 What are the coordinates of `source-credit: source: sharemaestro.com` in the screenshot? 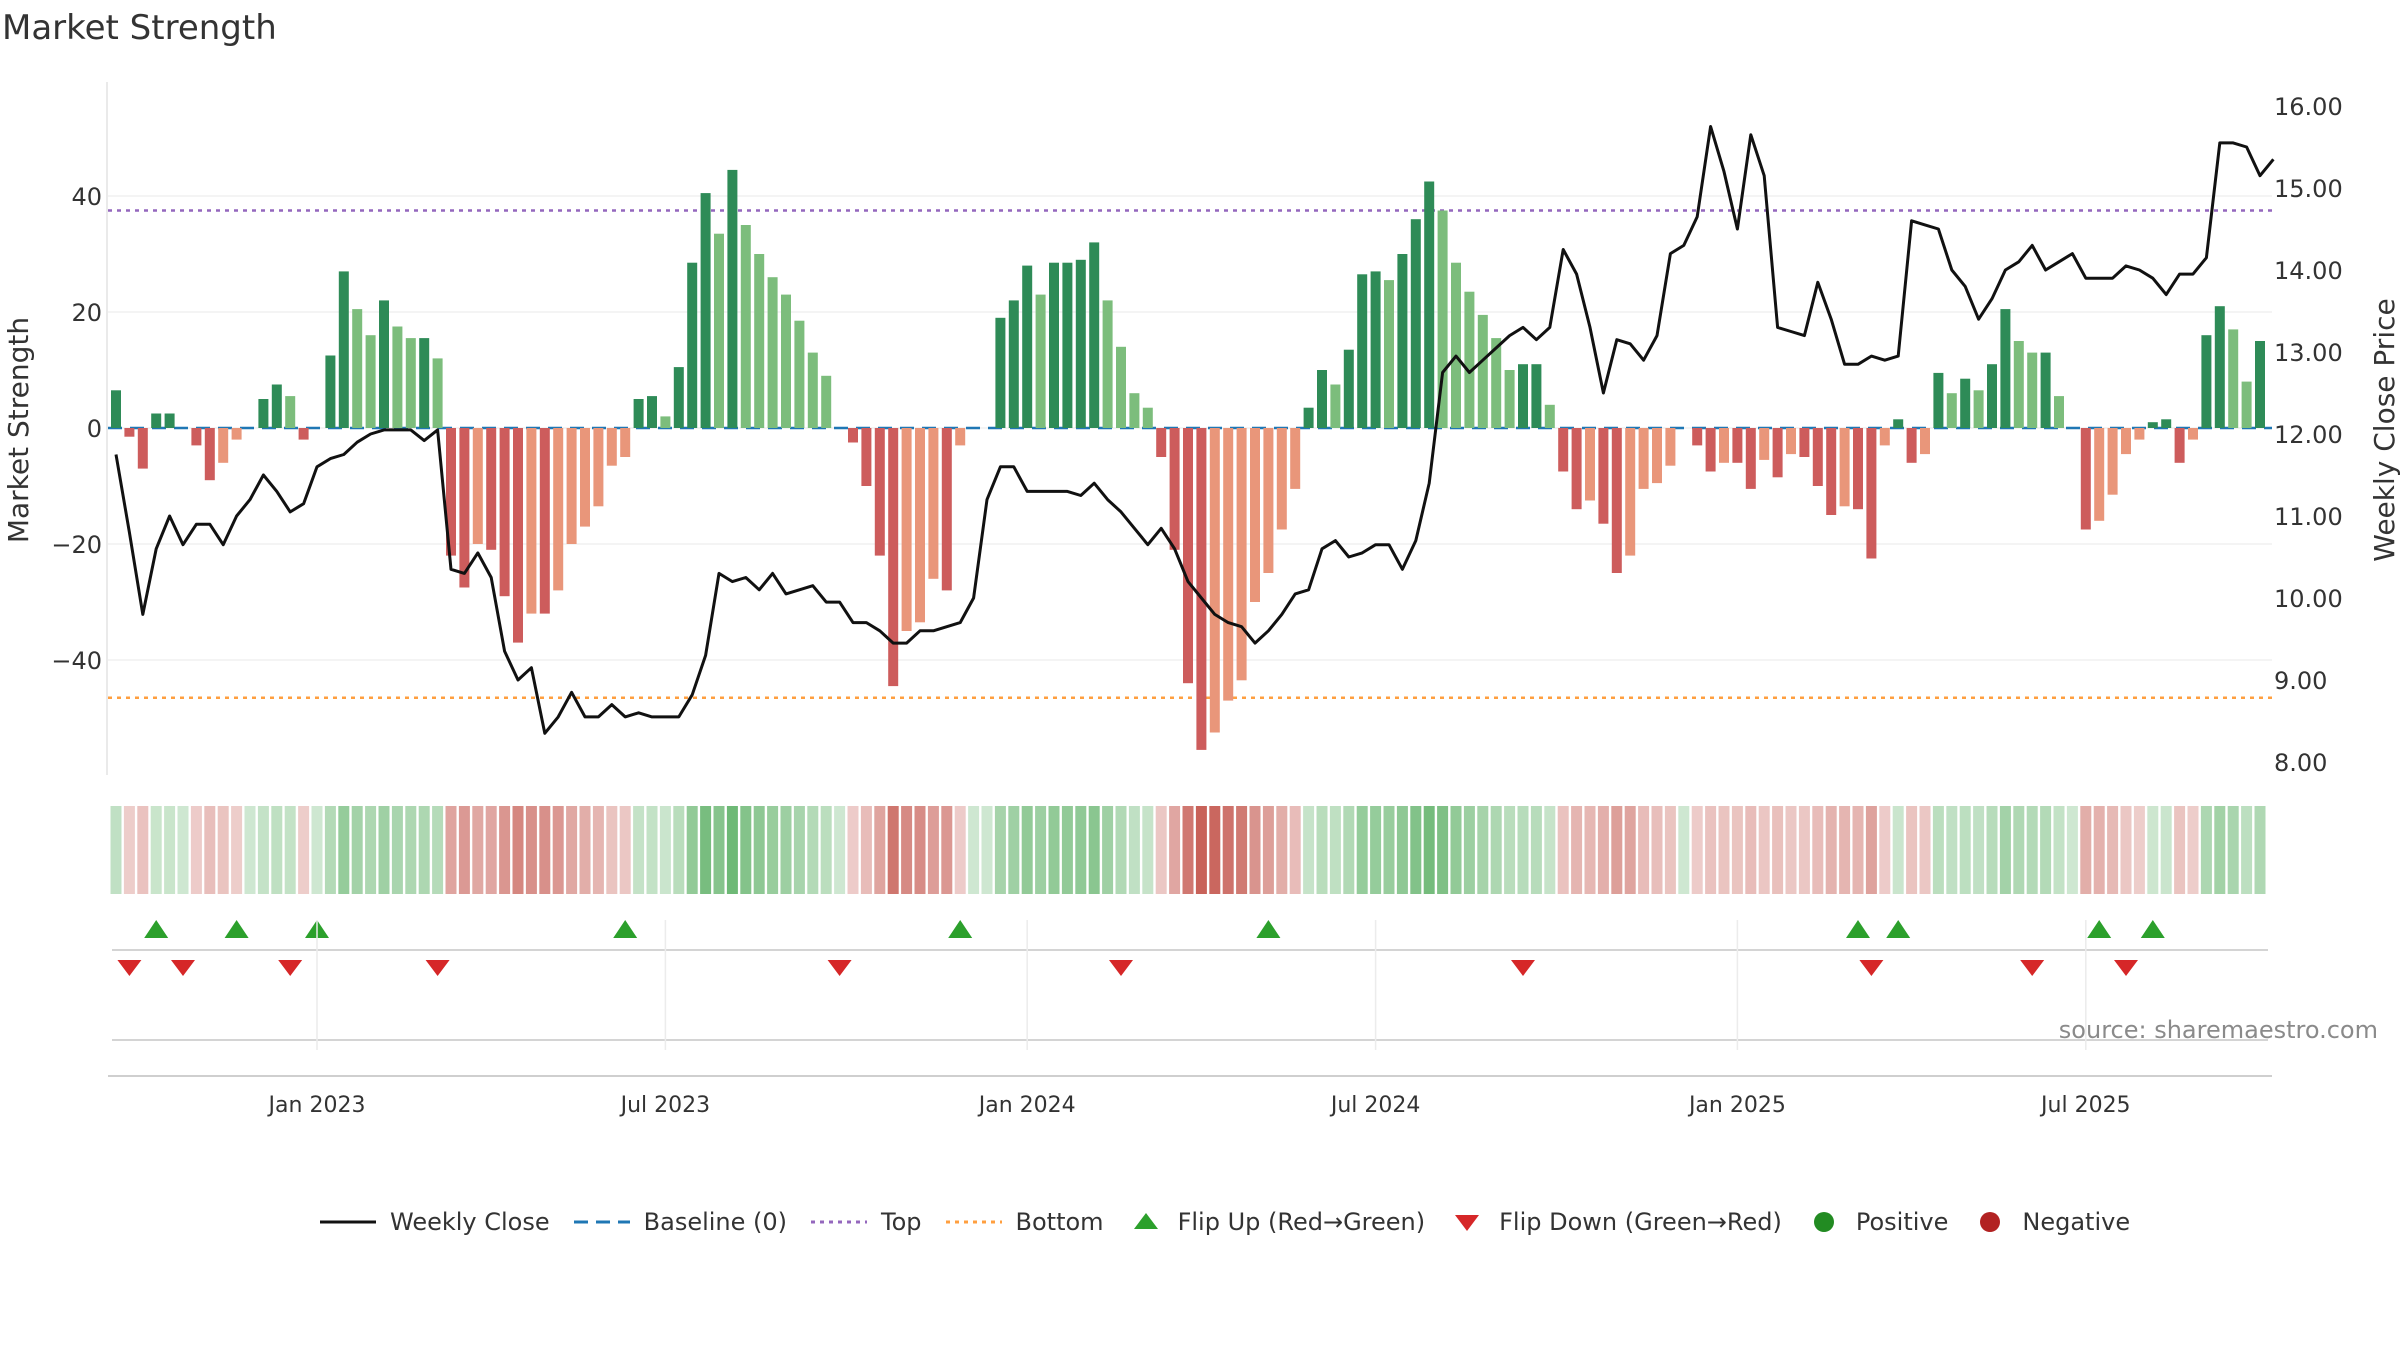 It's located at (2218, 1030).